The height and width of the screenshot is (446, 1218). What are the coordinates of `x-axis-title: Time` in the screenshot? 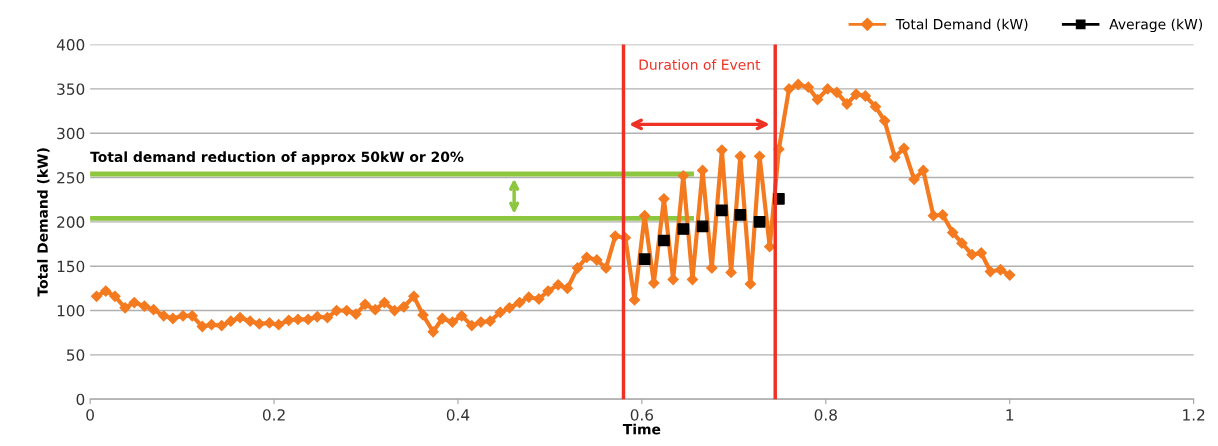 It's located at (641, 429).